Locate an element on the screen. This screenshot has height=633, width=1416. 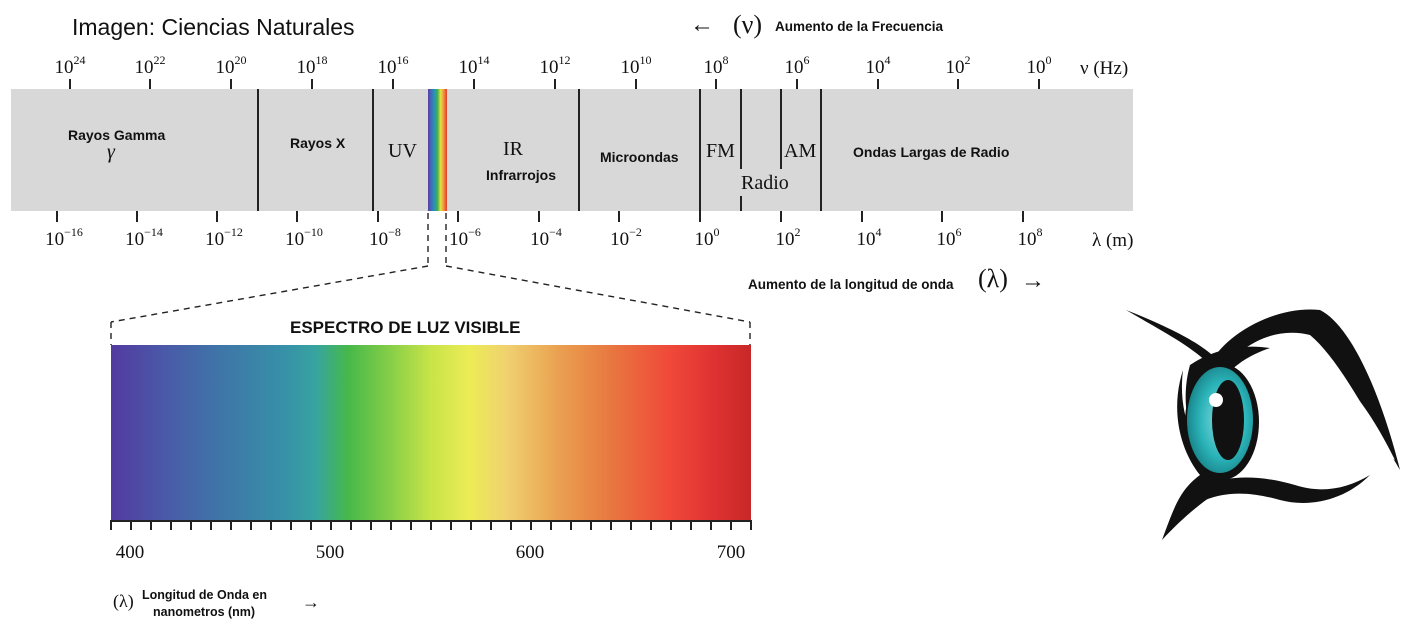
divider-fm-radio is located at coordinates (741, 129).